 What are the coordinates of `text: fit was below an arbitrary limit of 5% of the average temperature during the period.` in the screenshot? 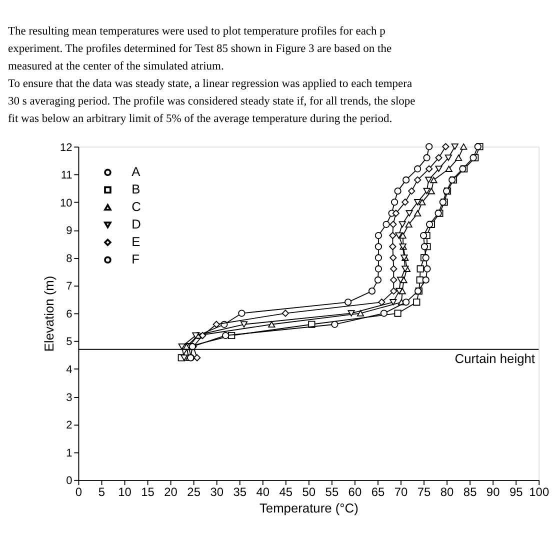 It's located at (200, 119).